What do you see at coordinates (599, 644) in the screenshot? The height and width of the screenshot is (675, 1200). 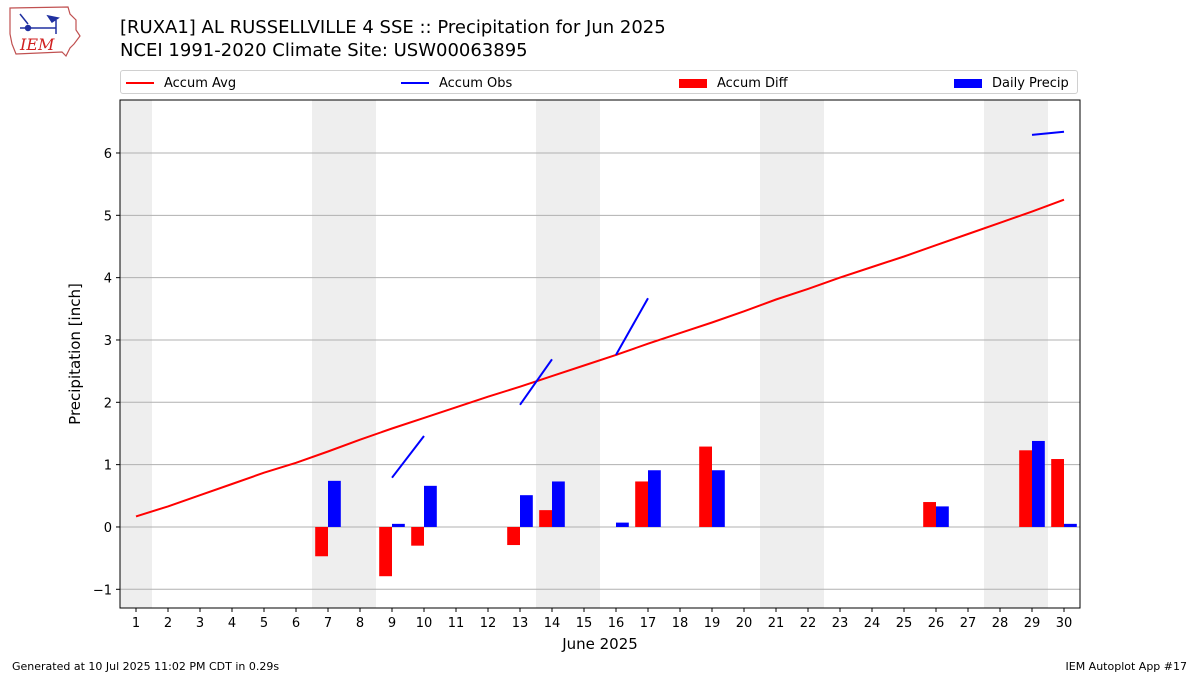 I see `x-axis-label: June 2025` at bounding box center [599, 644].